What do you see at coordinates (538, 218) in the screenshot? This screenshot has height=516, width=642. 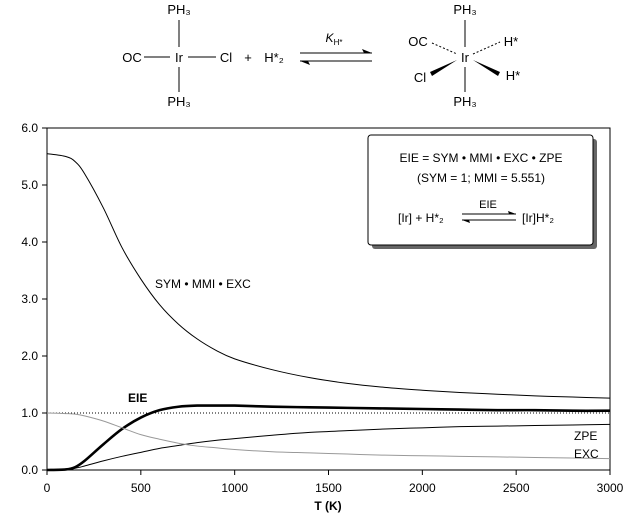 I see `equilibrium-right-side: [Ir]H*₂` at bounding box center [538, 218].